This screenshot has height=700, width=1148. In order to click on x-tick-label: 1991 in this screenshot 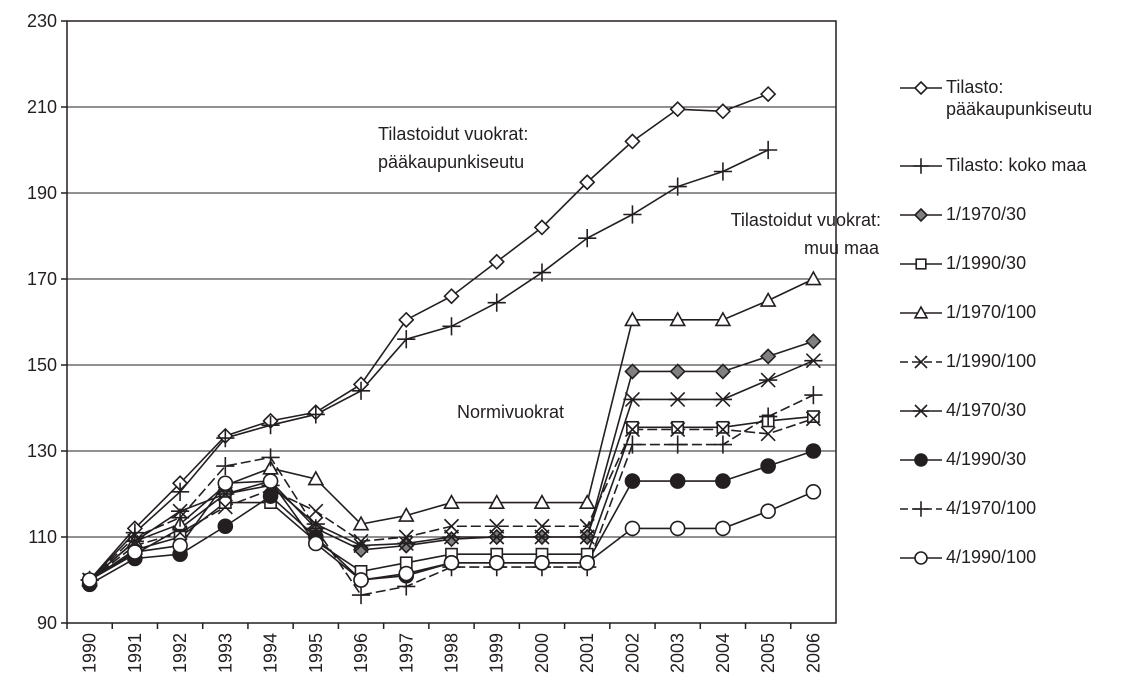, I will do `click(135, 653)`.